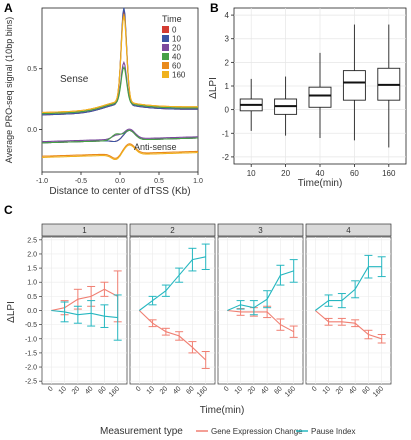  I want to click on panel-b-x-tick-label: 40, so click(320, 173).